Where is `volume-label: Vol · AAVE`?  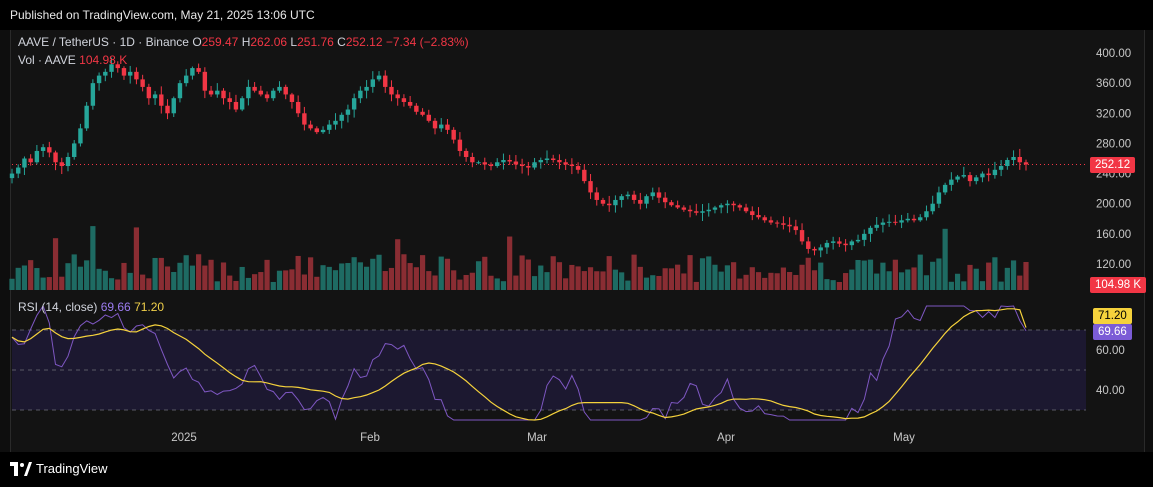 volume-label: Vol · AAVE is located at coordinates (47, 60).